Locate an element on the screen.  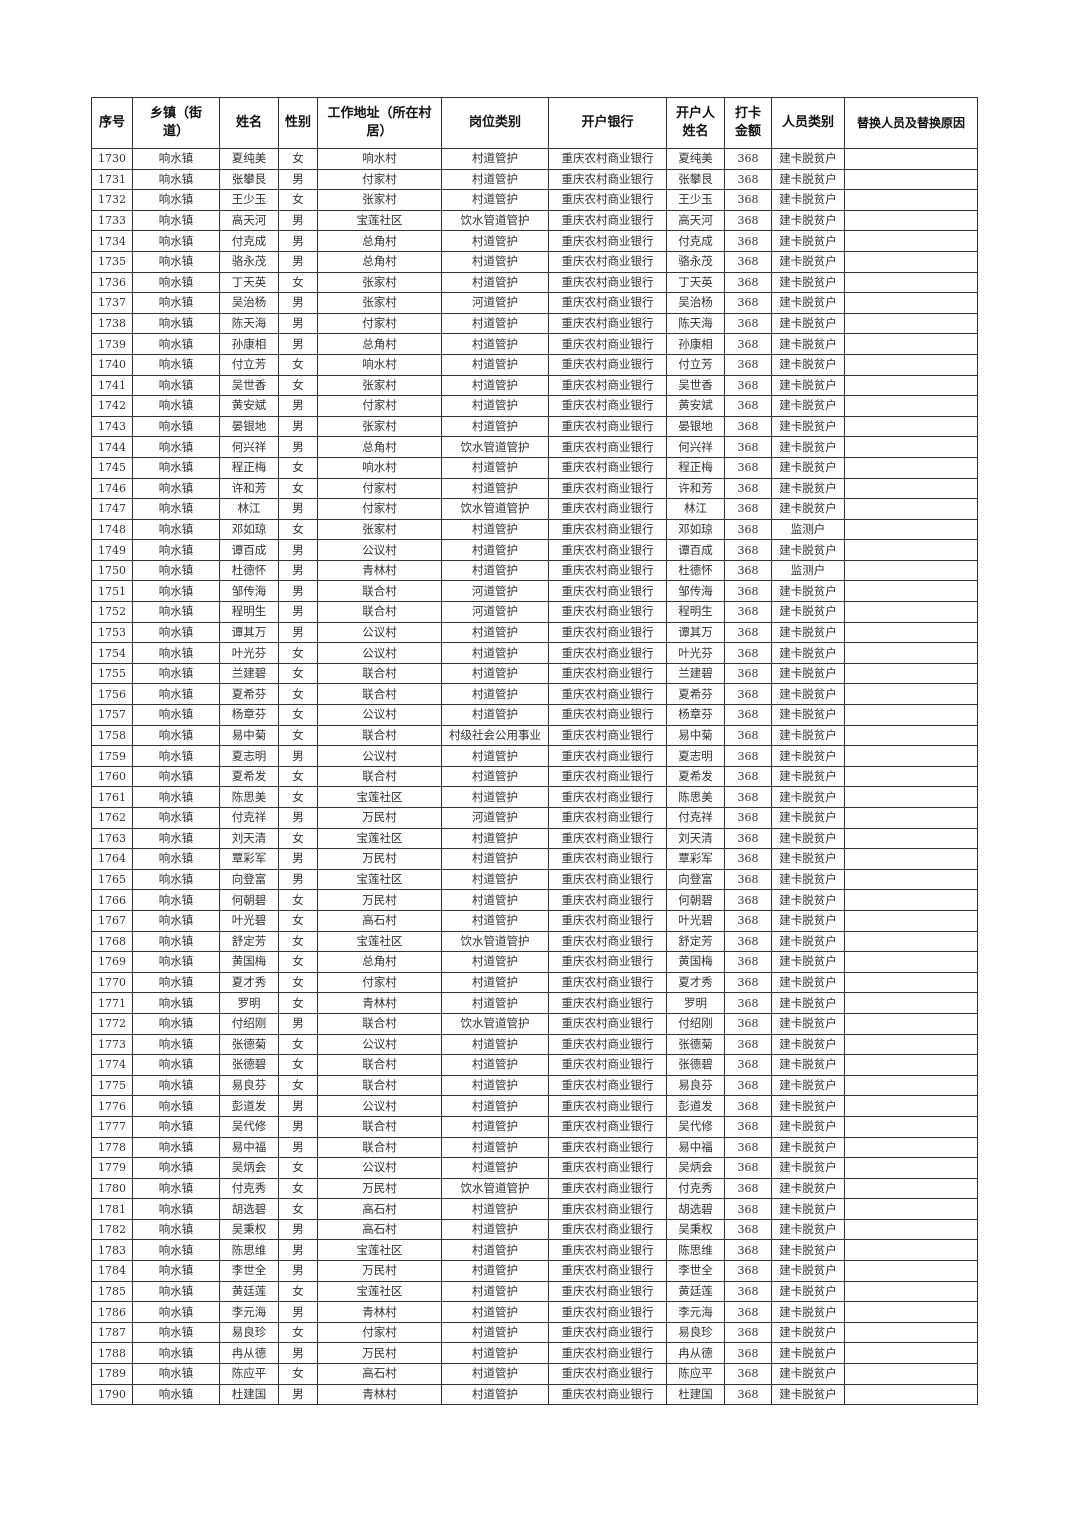
work-address-cell: 付家村 is located at coordinates (379, 509).